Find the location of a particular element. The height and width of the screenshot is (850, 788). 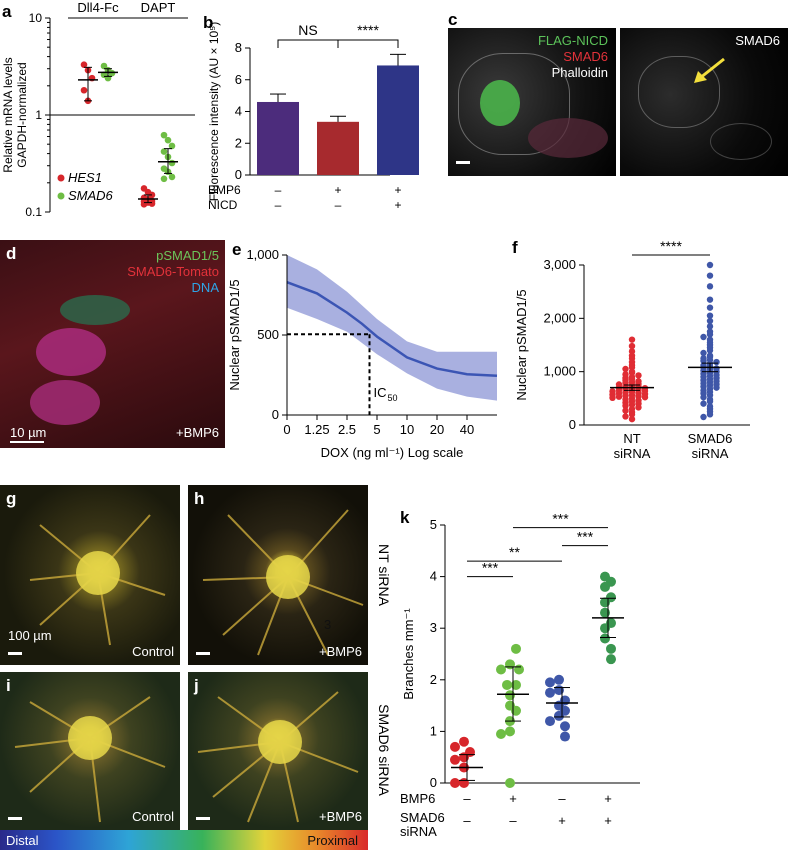

ic50-label: IC is located at coordinates (380, 392).